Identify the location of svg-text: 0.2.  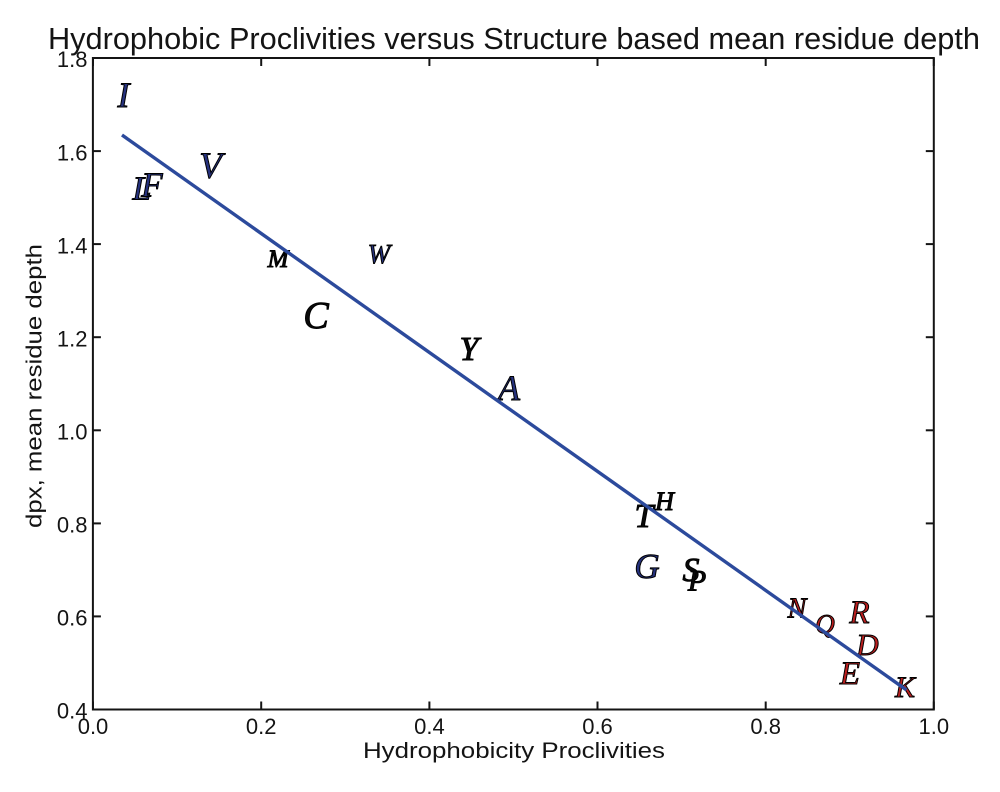
(261, 726).